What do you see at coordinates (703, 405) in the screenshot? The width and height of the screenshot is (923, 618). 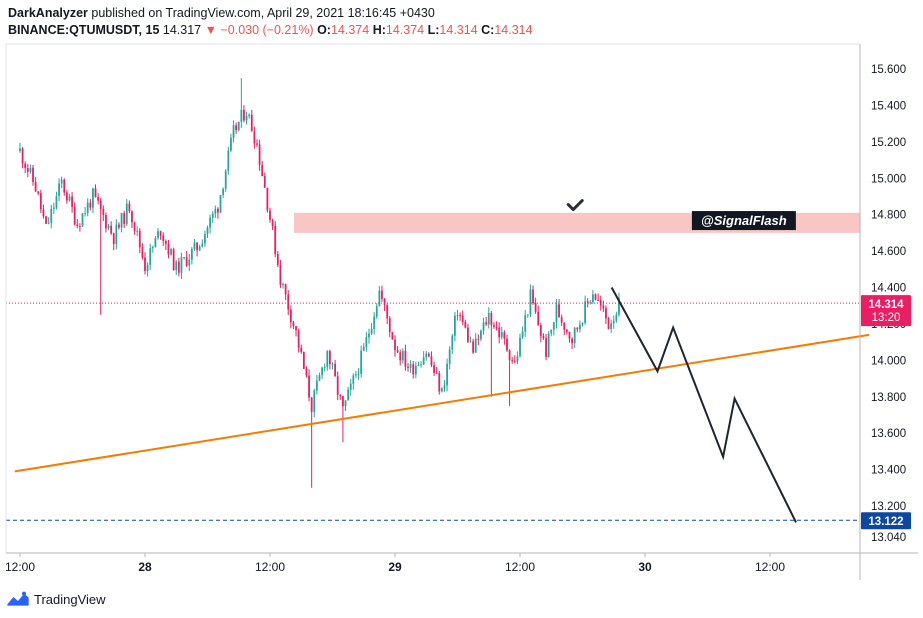 I see `projection-path` at bounding box center [703, 405].